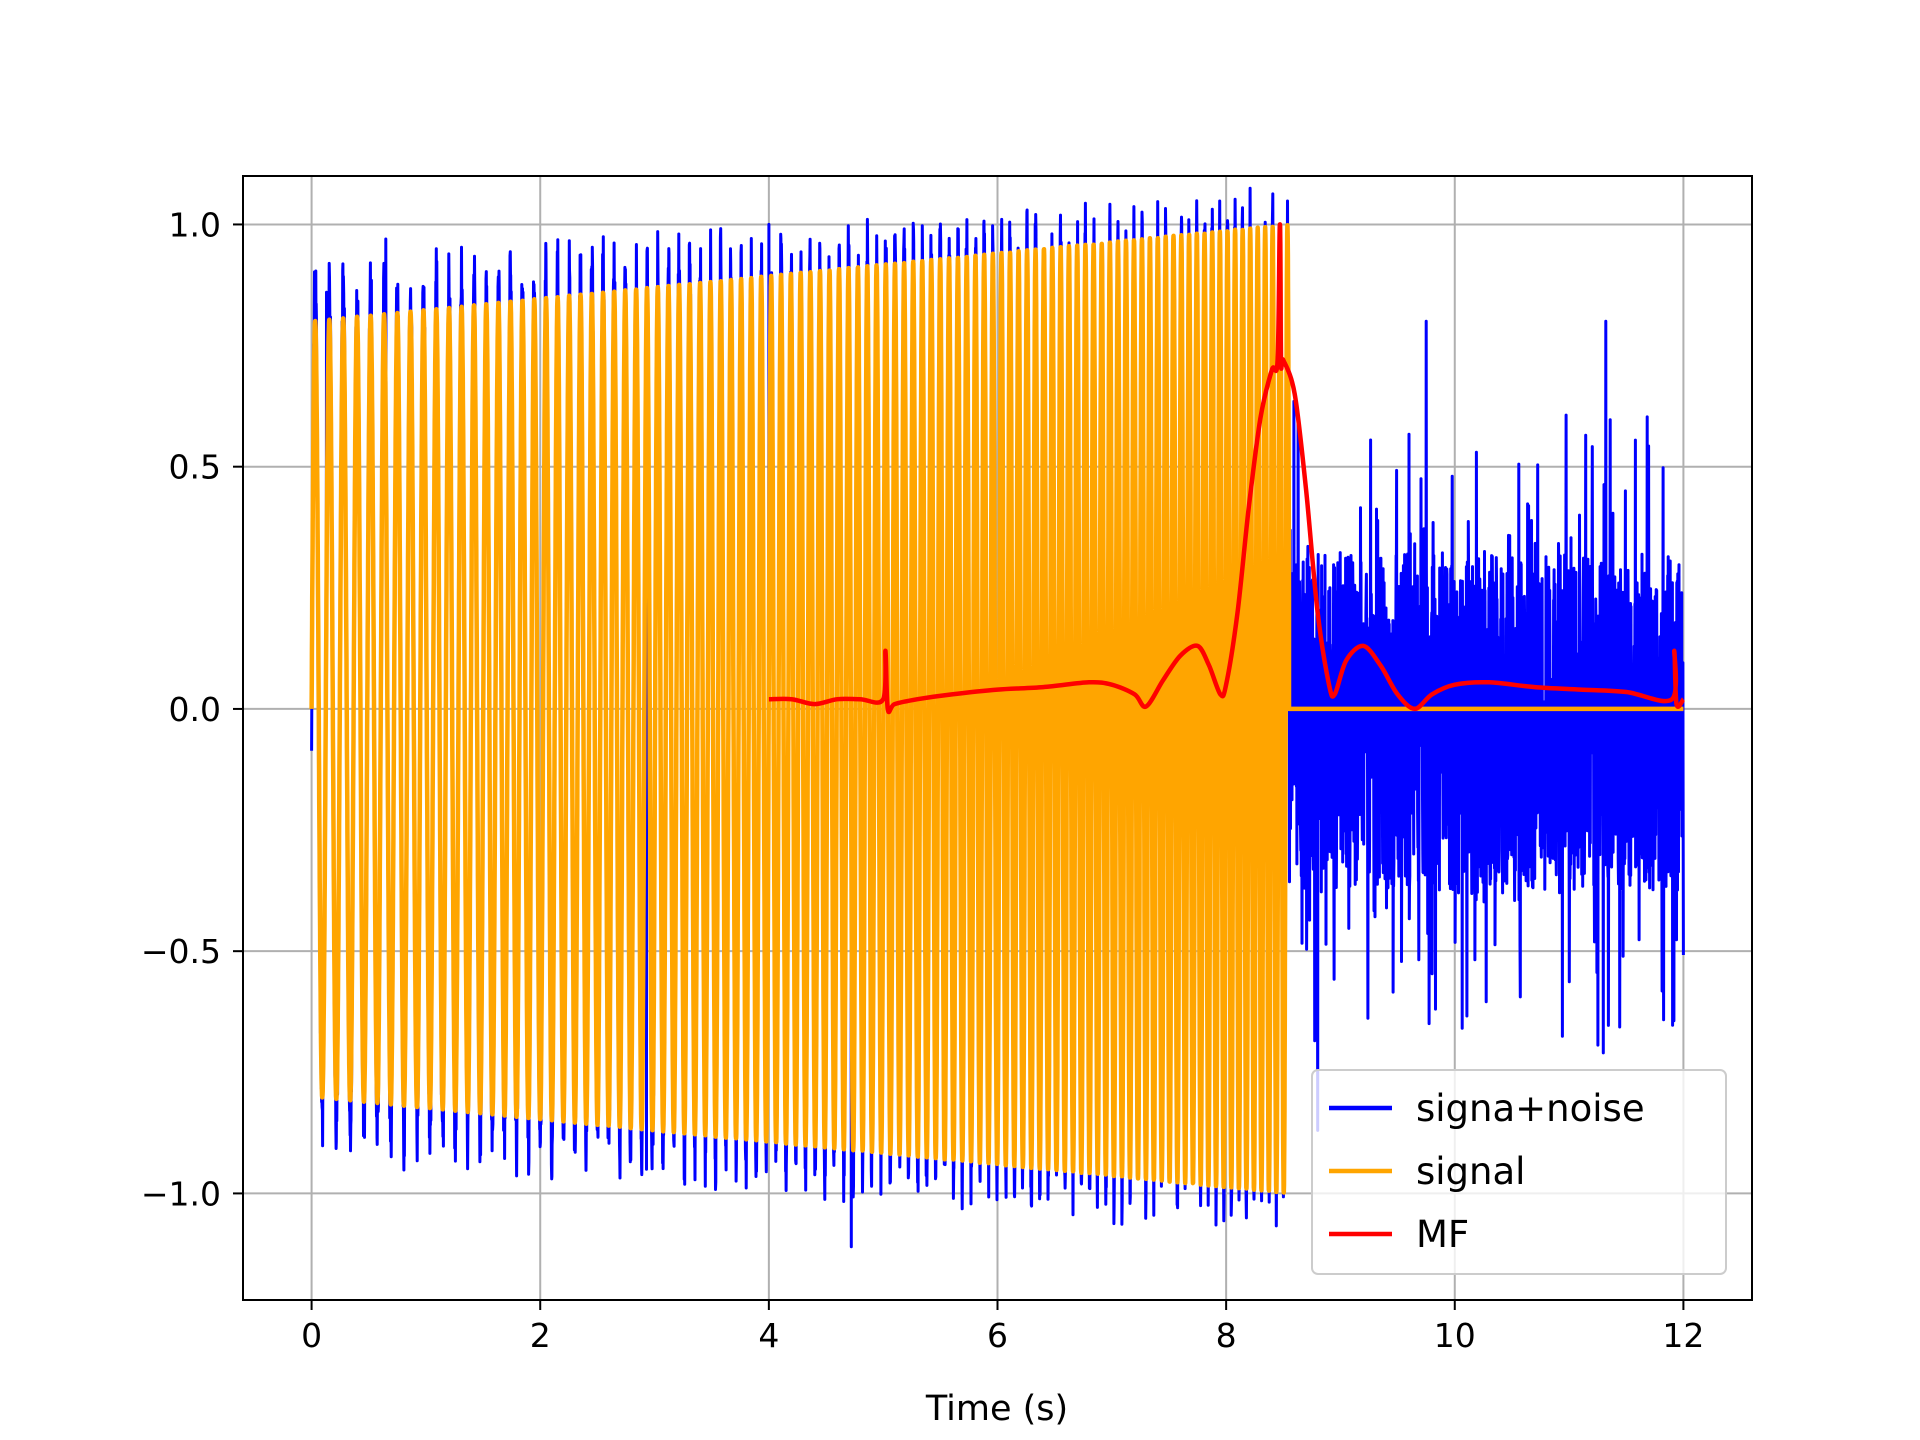 The width and height of the screenshot is (1920, 1440). Describe the element at coordinates (1442, 1234) in the screenshot. I see `legend-label: MF` at that location.